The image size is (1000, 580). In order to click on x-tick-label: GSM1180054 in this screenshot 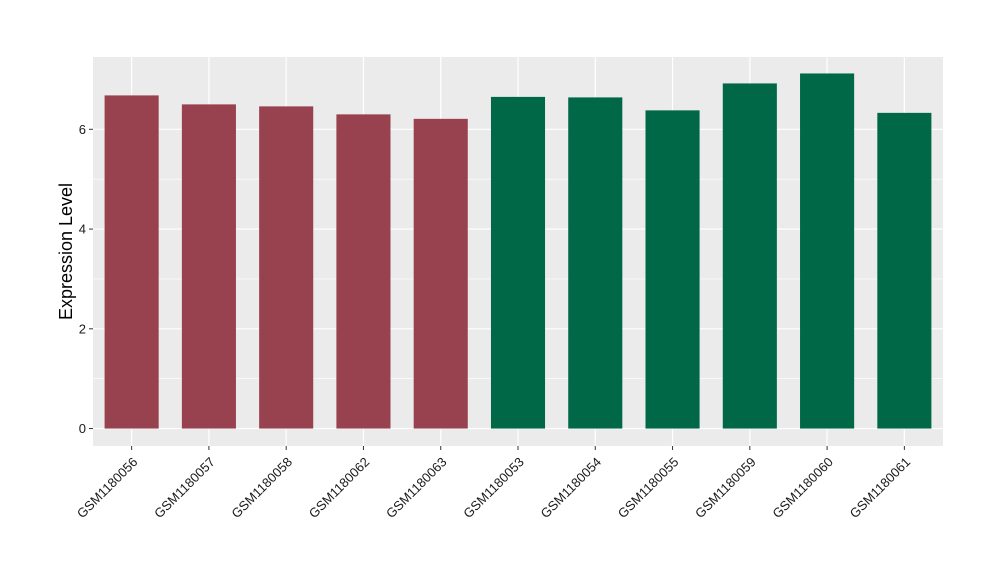, I will do `click(571, 487)`.